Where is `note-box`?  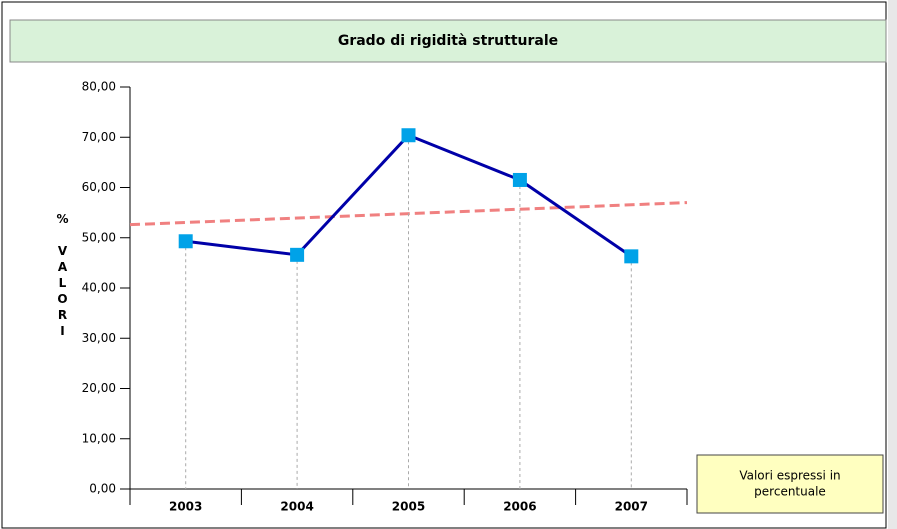
note-box is located at coordinates (790, 484).